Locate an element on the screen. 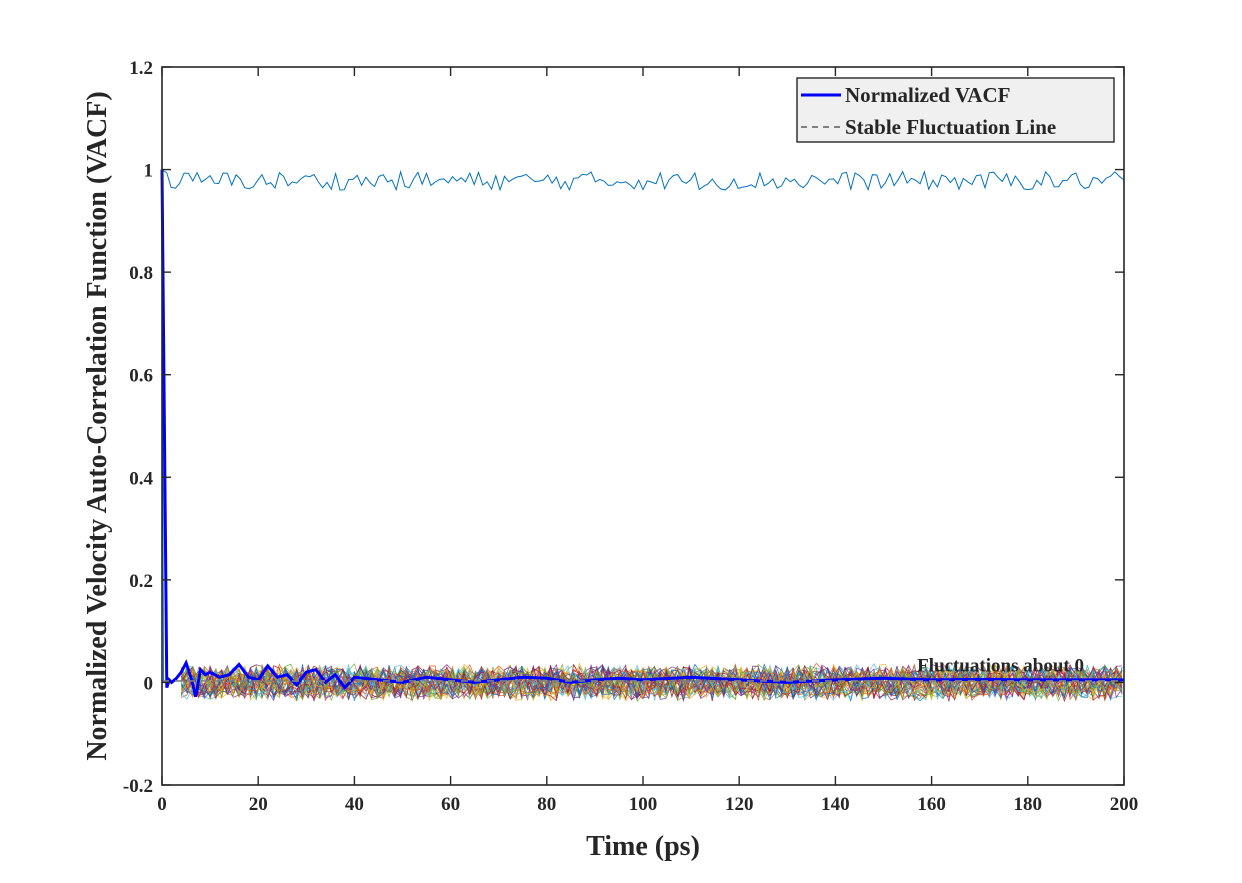 Image resolution: width=1242 pixels, height=883 pixels. annotation-text: Fluctuations about 0 is located at coordinates (1000, 665).